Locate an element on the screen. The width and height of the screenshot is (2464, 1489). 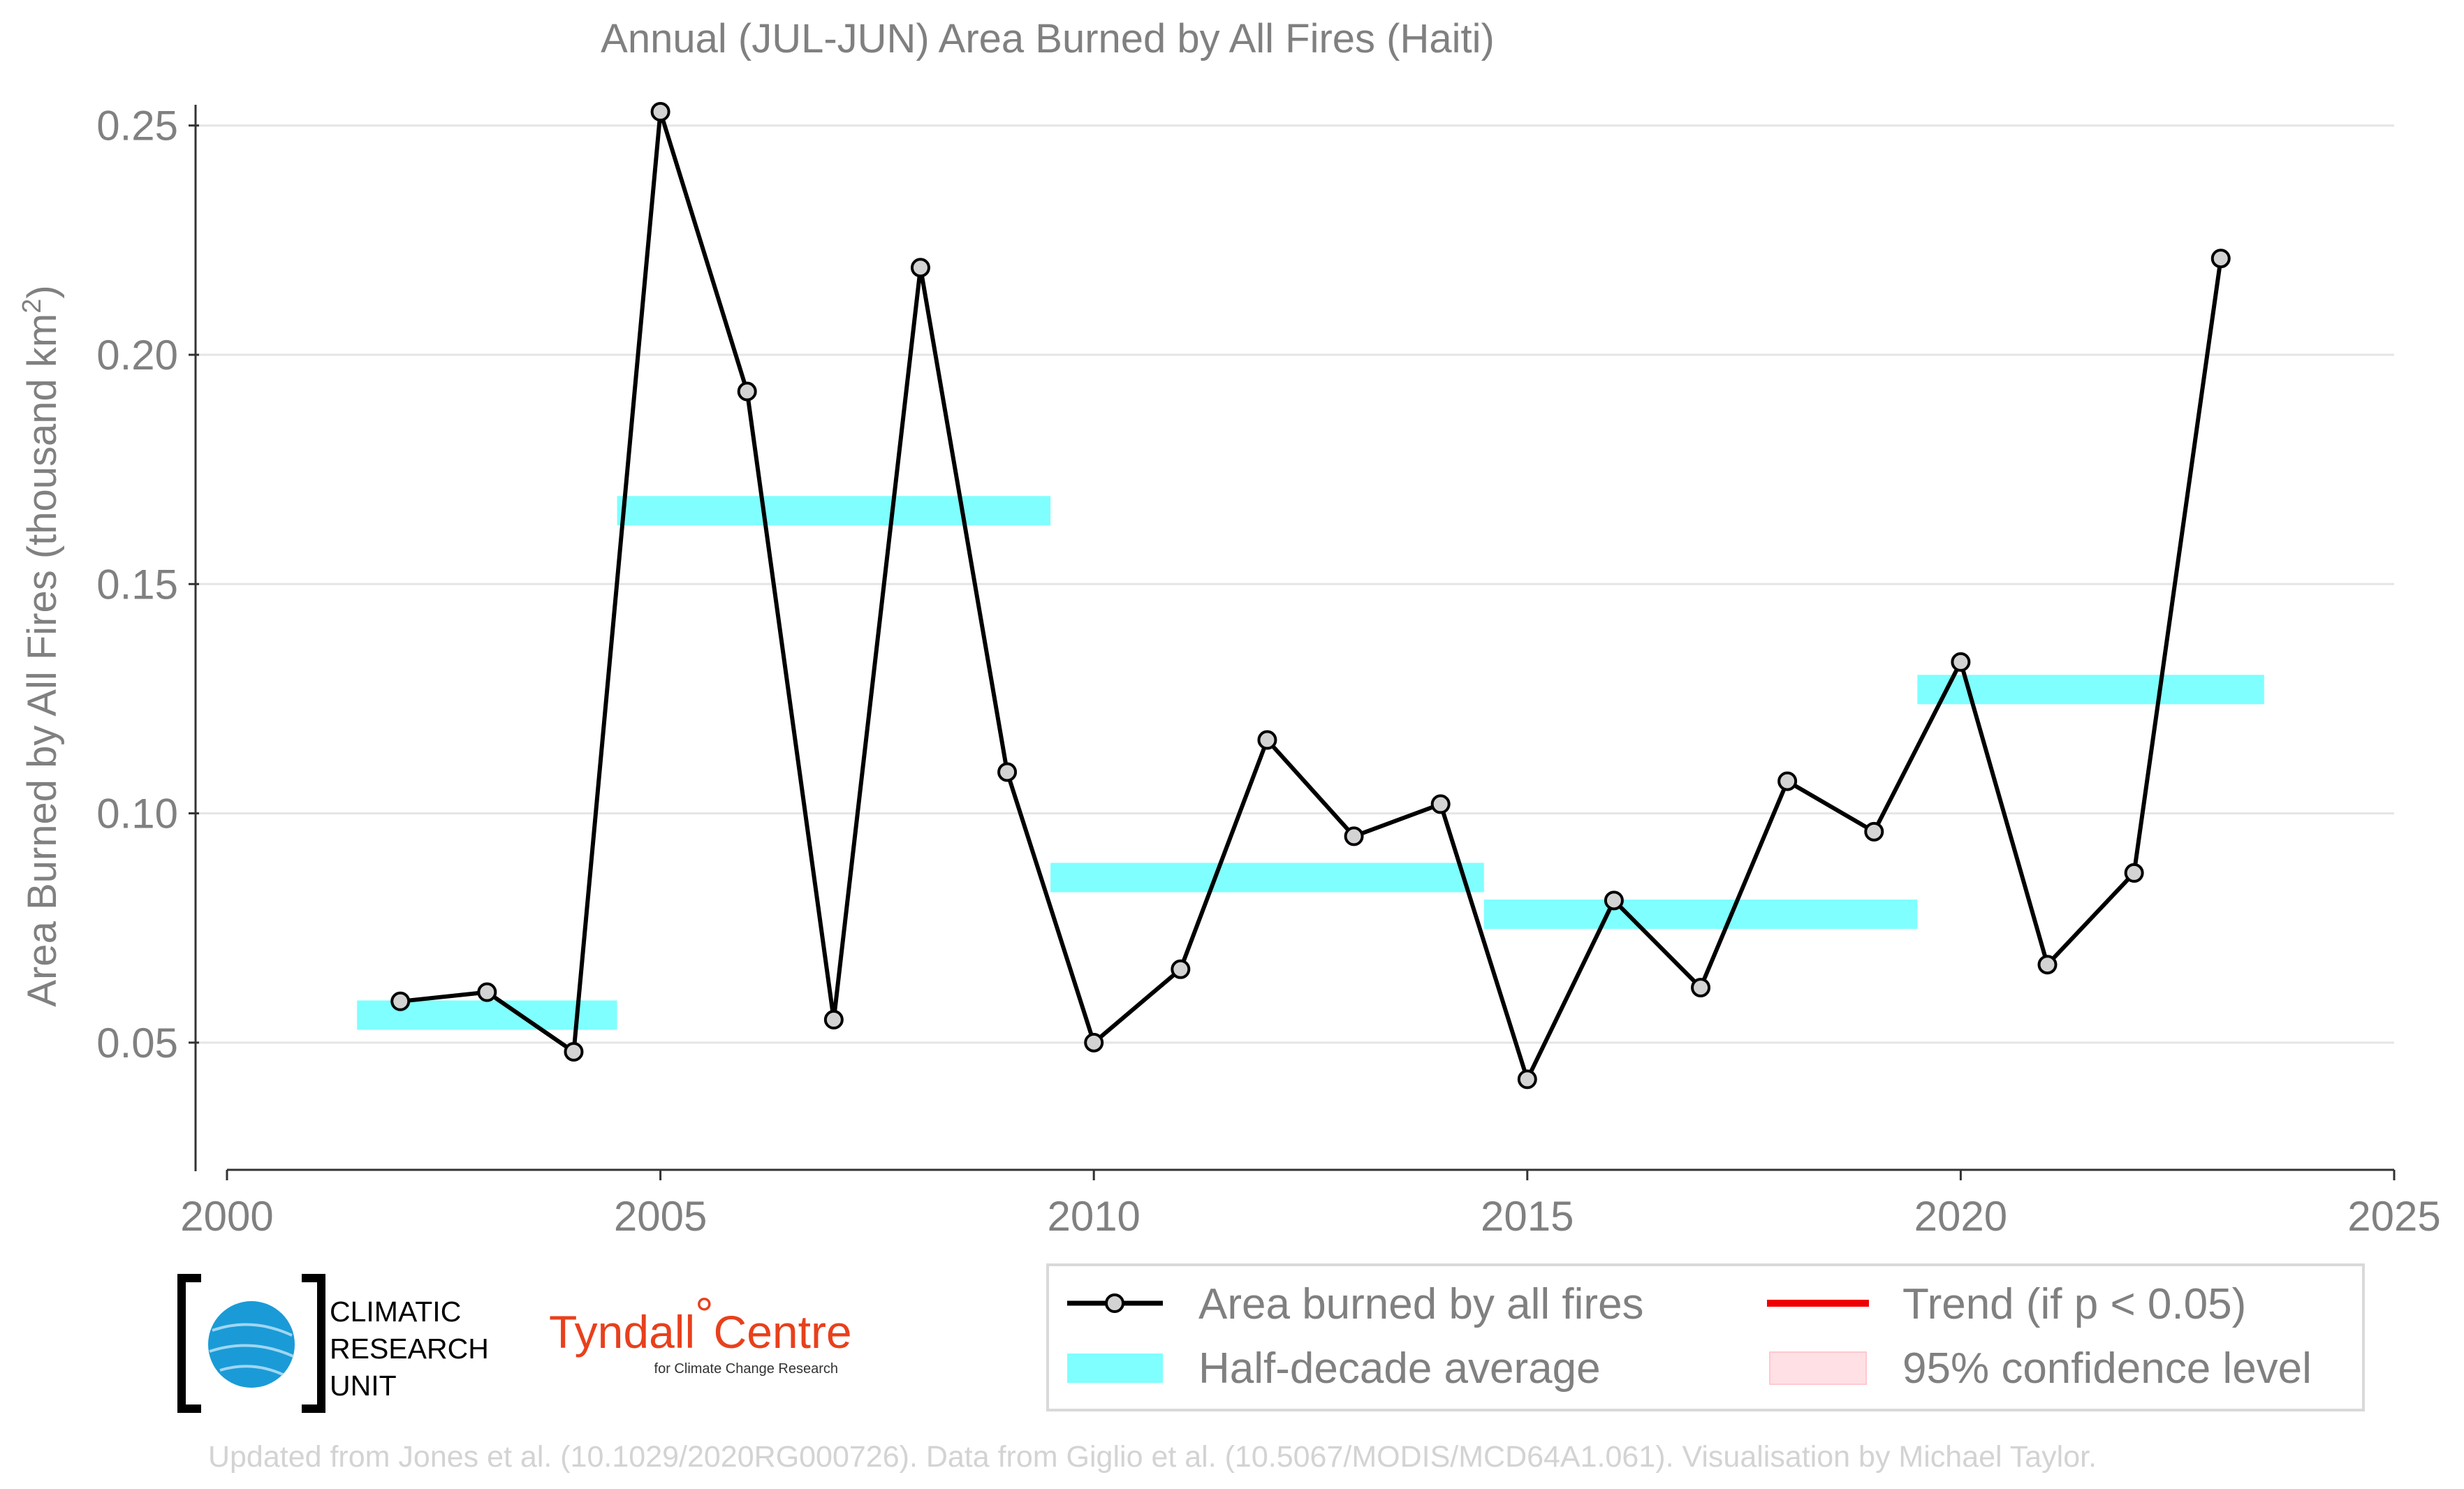
legend-box is located at coordinates (1705, 1337).